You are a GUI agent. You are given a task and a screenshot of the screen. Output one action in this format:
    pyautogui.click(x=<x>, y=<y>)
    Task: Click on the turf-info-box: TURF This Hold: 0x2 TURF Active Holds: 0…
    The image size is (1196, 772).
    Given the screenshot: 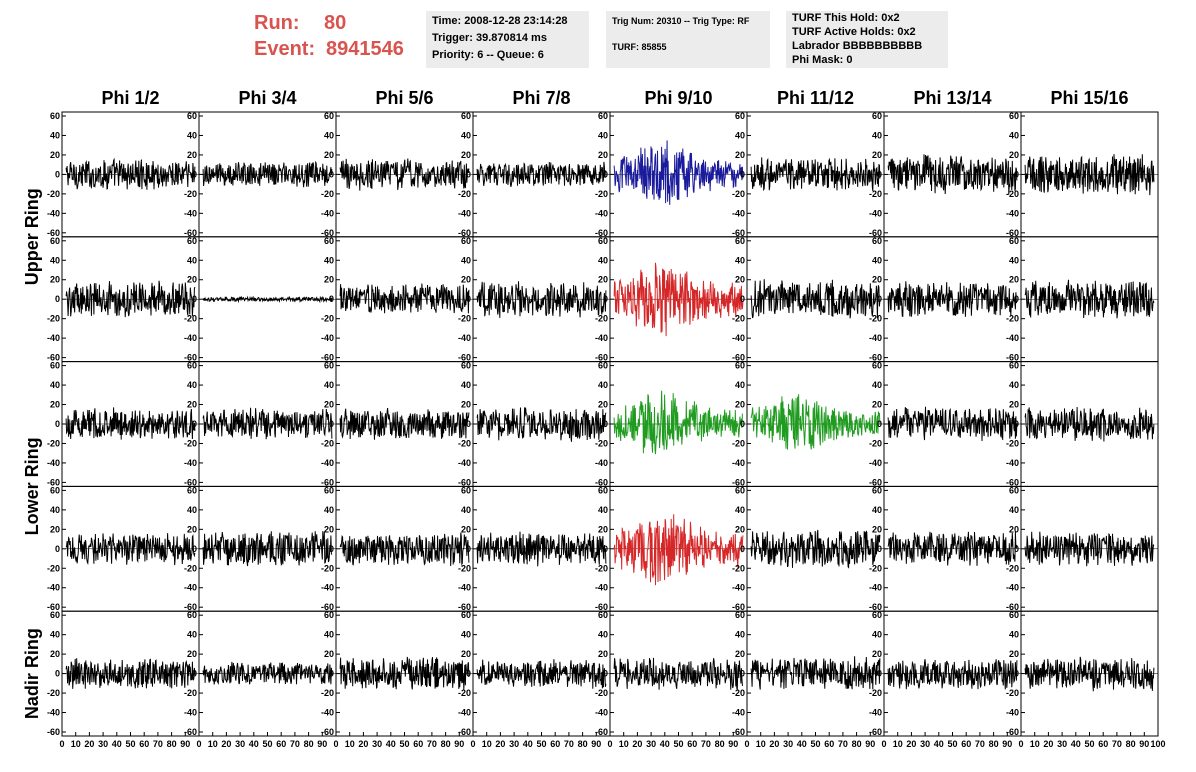 What is the action you would take?
    pyautogui.click(x=867, y=39)
    